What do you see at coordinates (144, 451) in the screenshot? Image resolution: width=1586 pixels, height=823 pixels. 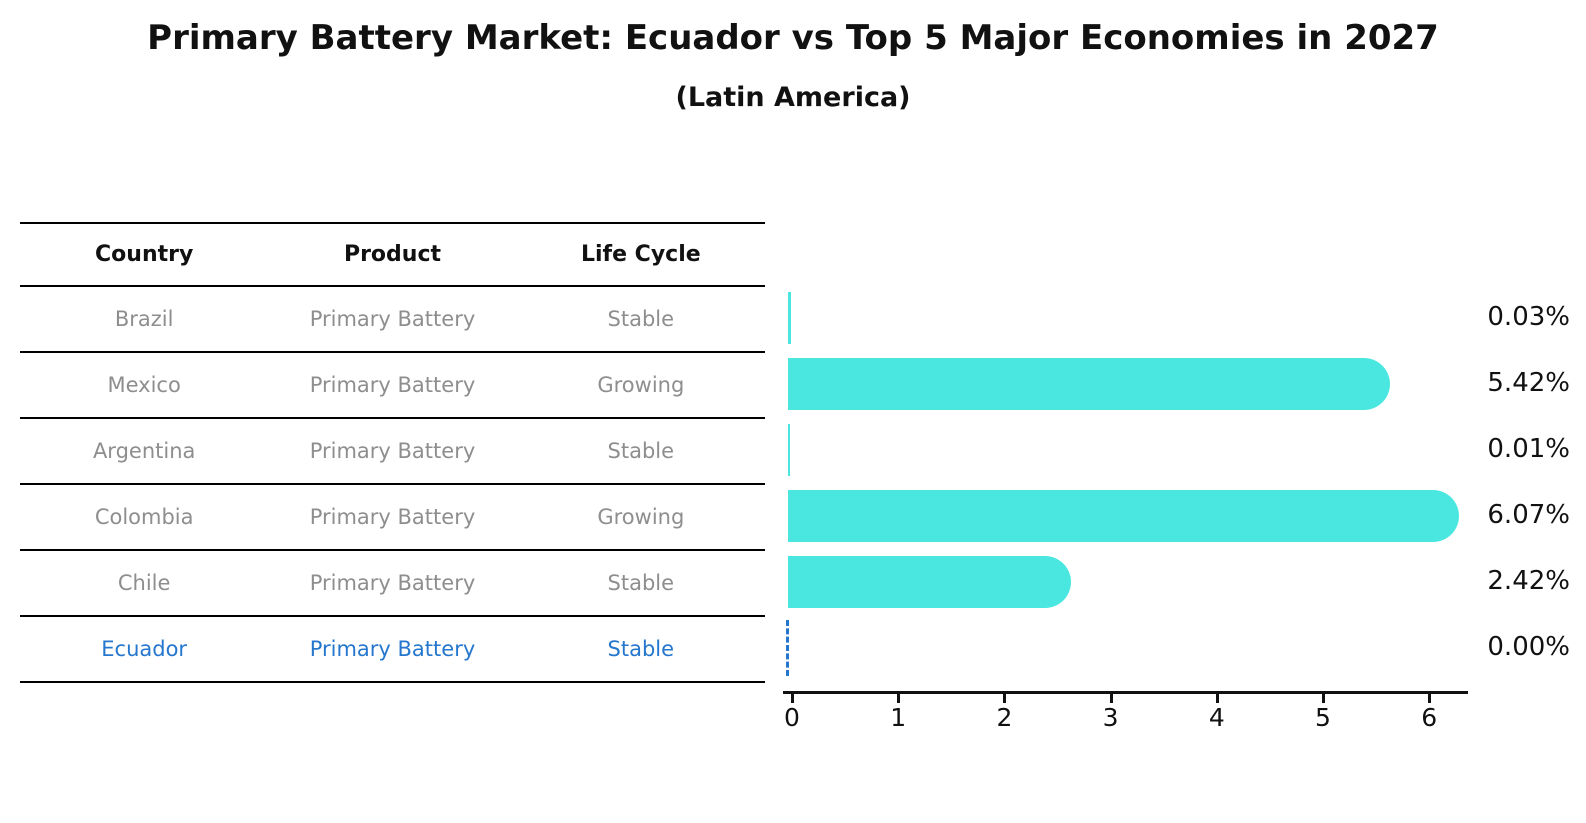 I see `country-cell: Argentina` at bounding box center [144, 451].